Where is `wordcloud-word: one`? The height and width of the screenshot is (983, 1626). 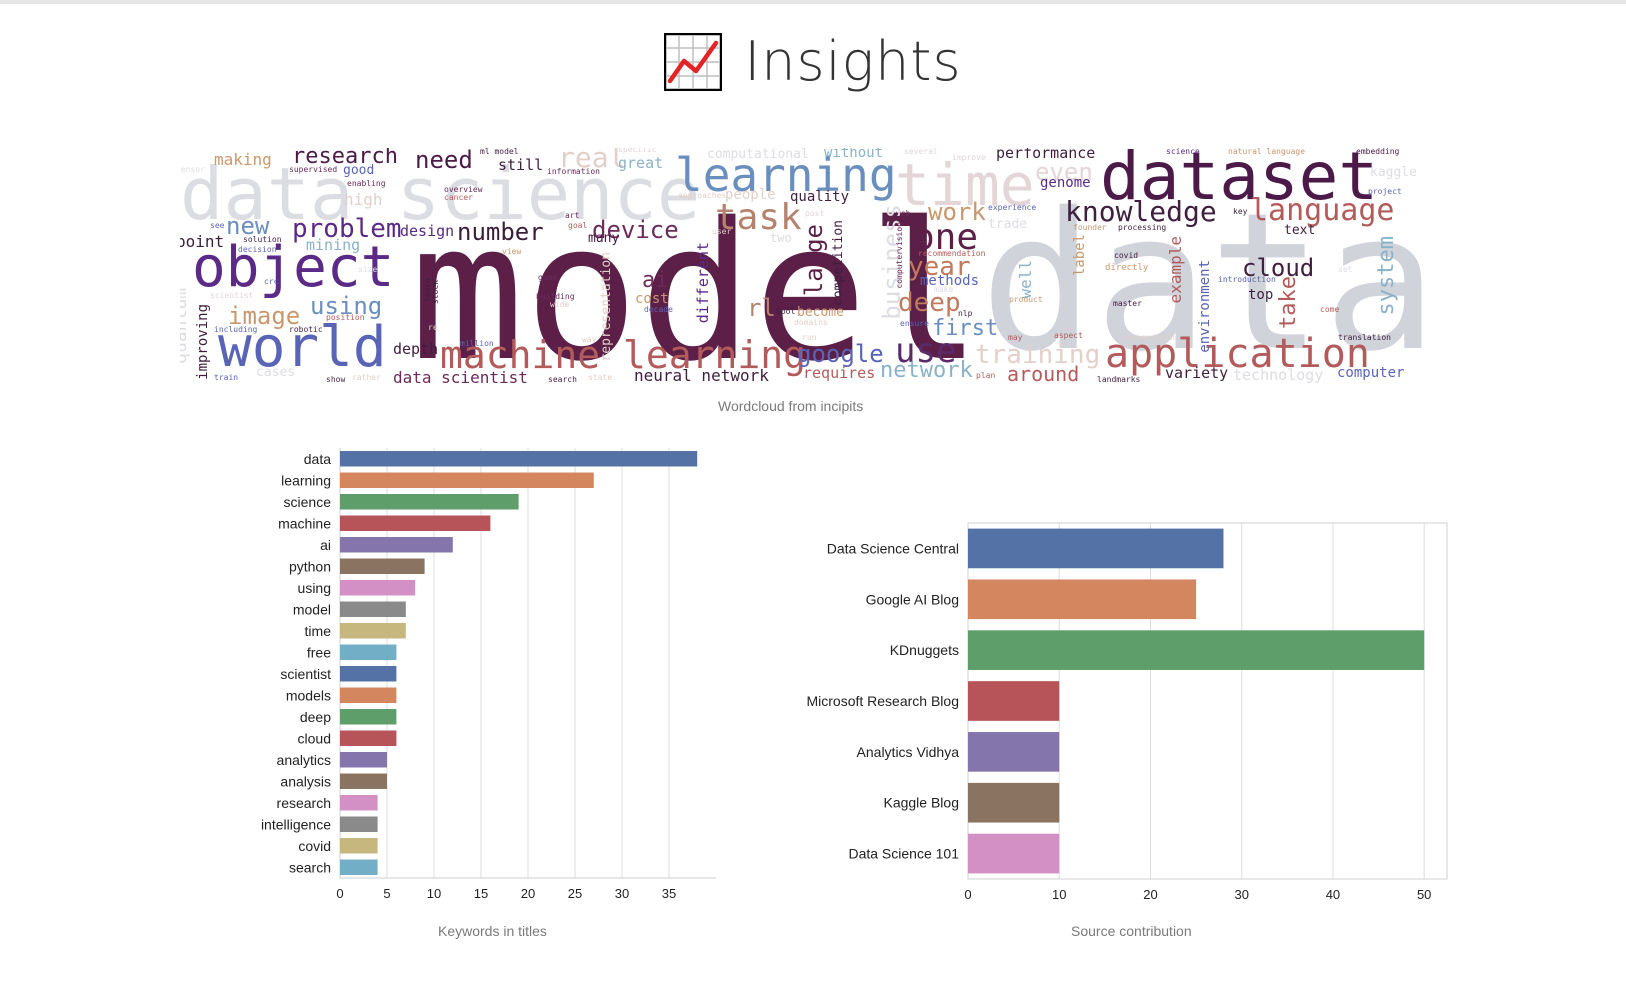 wordcloud-word: one is located at coordinates (946, 237).